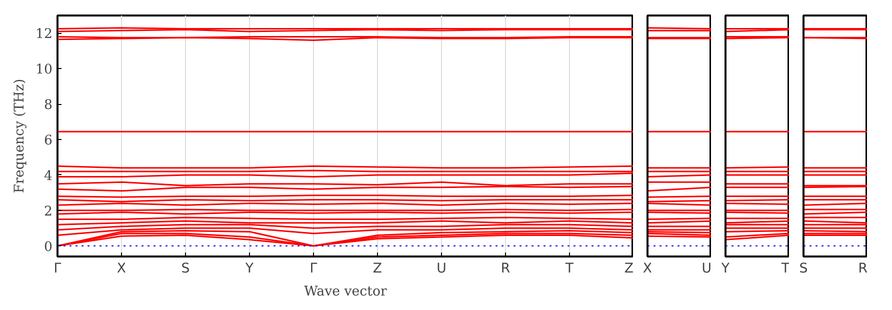  I want to click on x-axis-title: Wave vector, so click(346, 292).